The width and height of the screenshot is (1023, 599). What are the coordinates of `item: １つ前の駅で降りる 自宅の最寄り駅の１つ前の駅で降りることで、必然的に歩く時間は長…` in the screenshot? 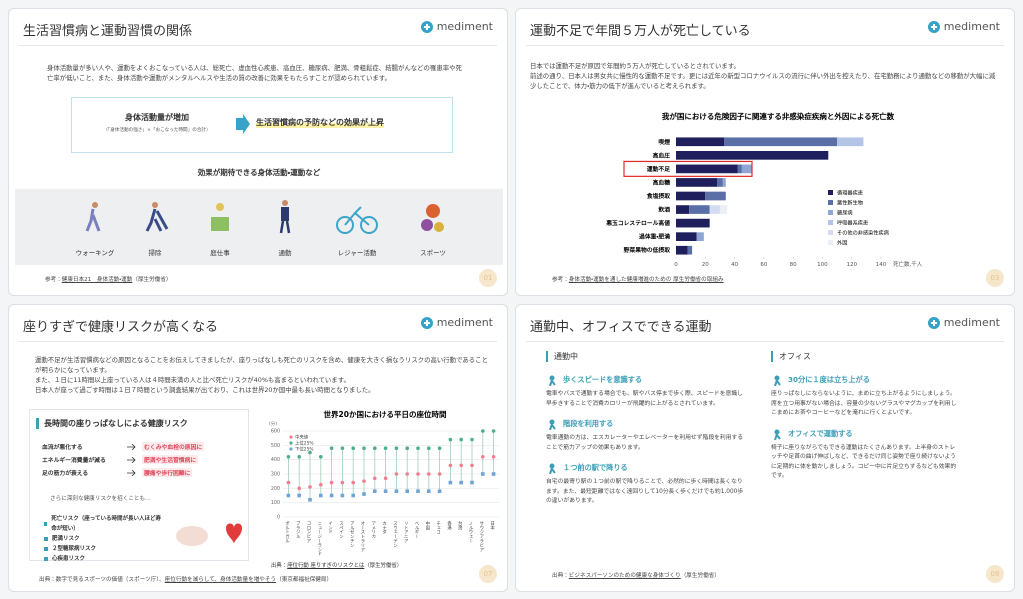 It's located at (646, 484).